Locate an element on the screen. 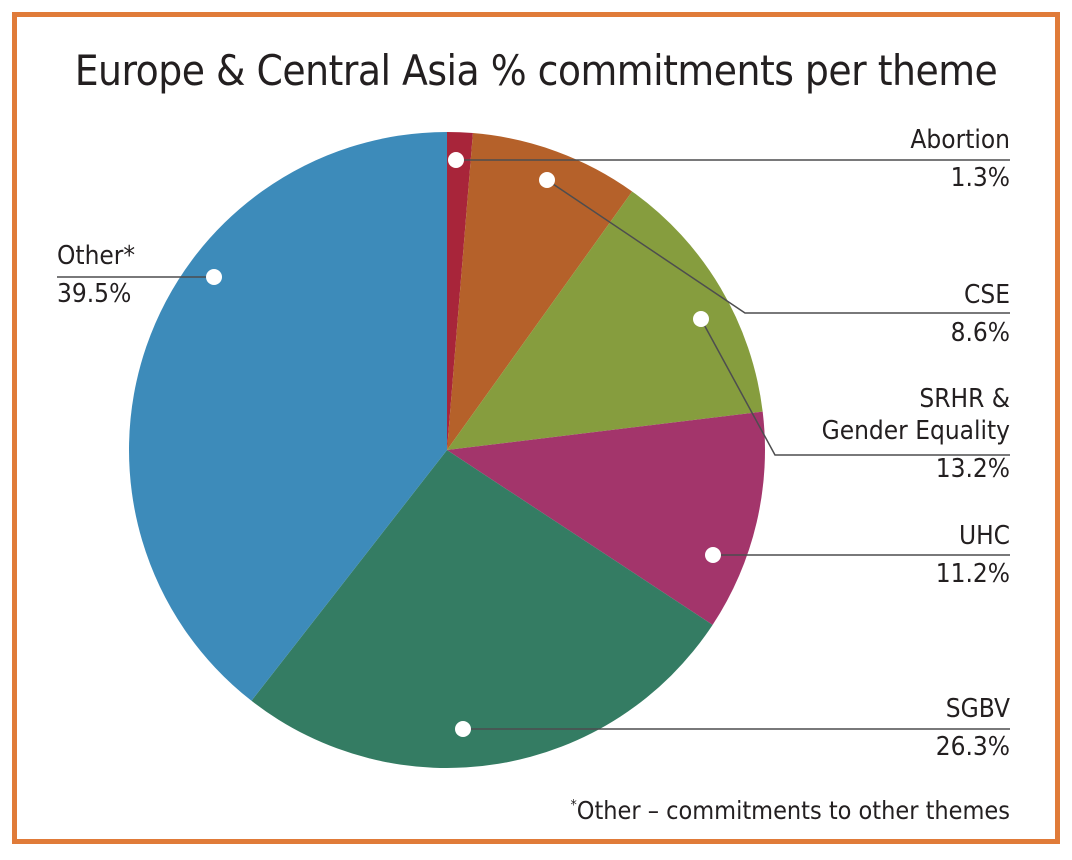 This screenshot has height=860, width=1072. slice-label-2: SRHR & Gender Equality 13.2% is located at coordinates (916, 434).